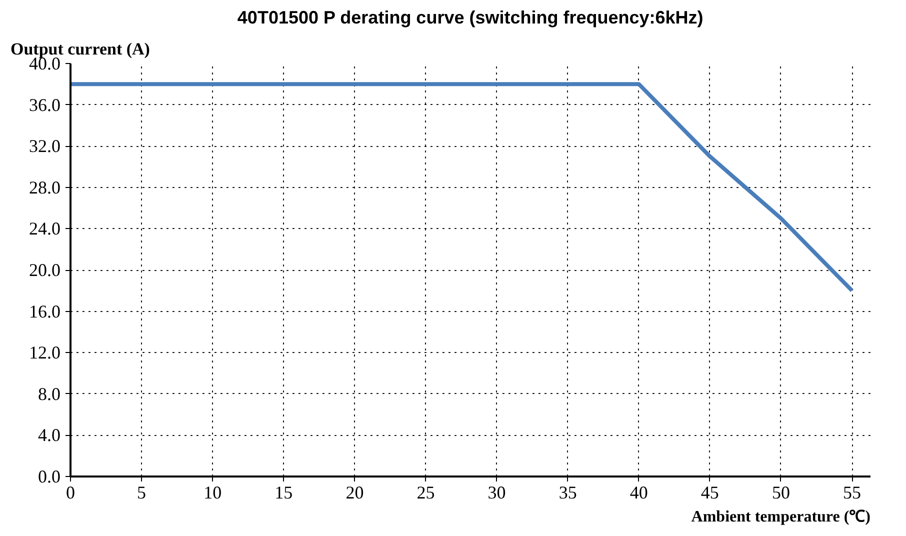 The width and height of the screenshot is (906, 536). I want to click on x-tick-label: 15, so click(283, 492).